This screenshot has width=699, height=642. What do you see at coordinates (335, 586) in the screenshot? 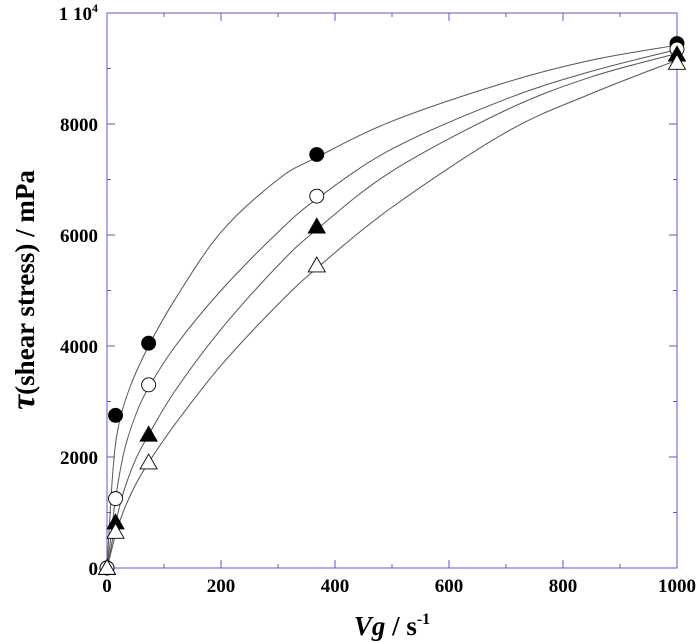
I see `x-tick-label: 400` at bounding box center [335, 586].